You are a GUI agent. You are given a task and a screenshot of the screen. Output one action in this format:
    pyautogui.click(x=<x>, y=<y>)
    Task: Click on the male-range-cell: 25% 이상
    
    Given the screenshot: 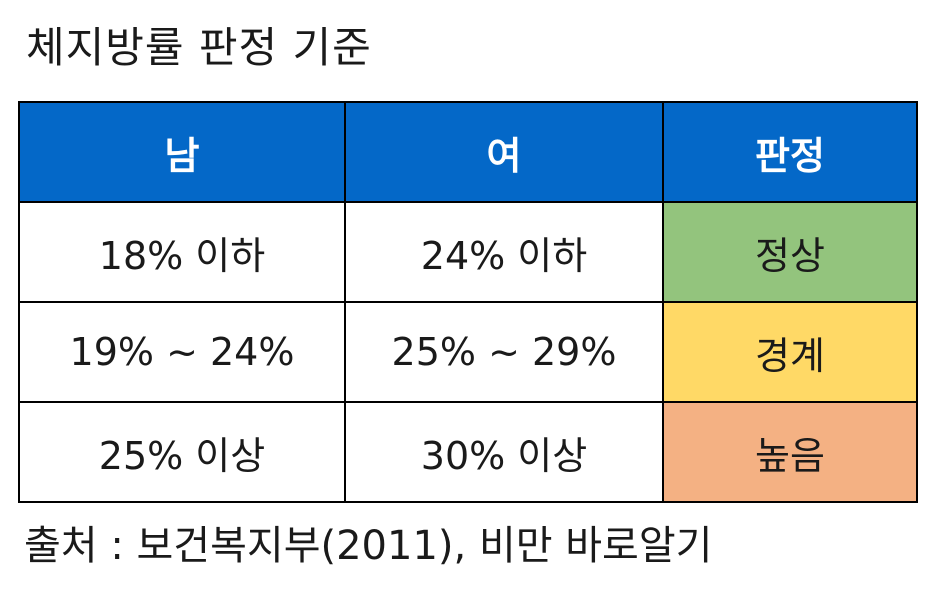 What is the action you would take?
    pyautogui.click(x=182, y=452)
    